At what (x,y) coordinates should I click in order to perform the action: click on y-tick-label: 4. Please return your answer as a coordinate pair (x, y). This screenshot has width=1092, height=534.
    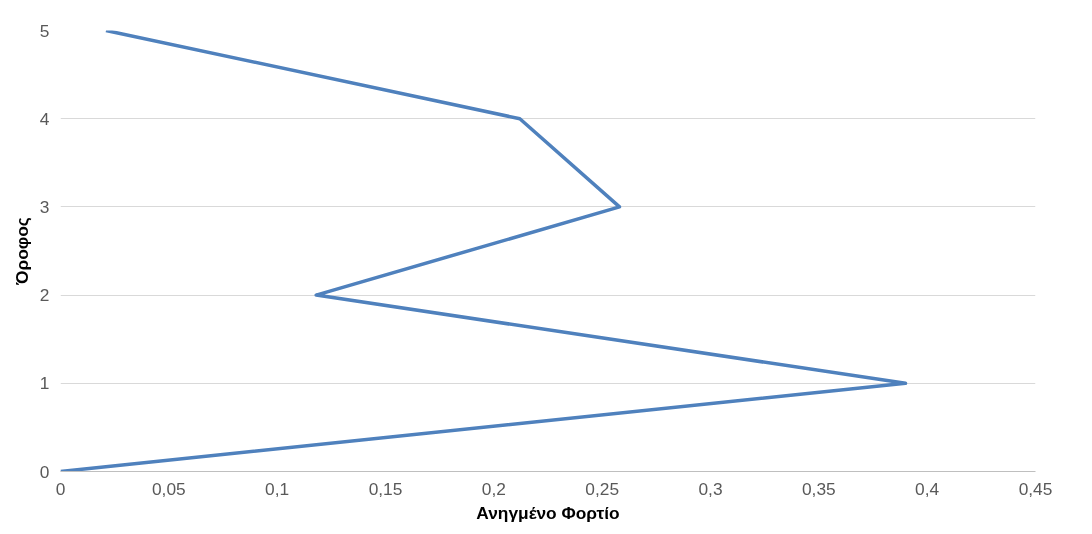
    Looking at the image, I should click on (44, 118).